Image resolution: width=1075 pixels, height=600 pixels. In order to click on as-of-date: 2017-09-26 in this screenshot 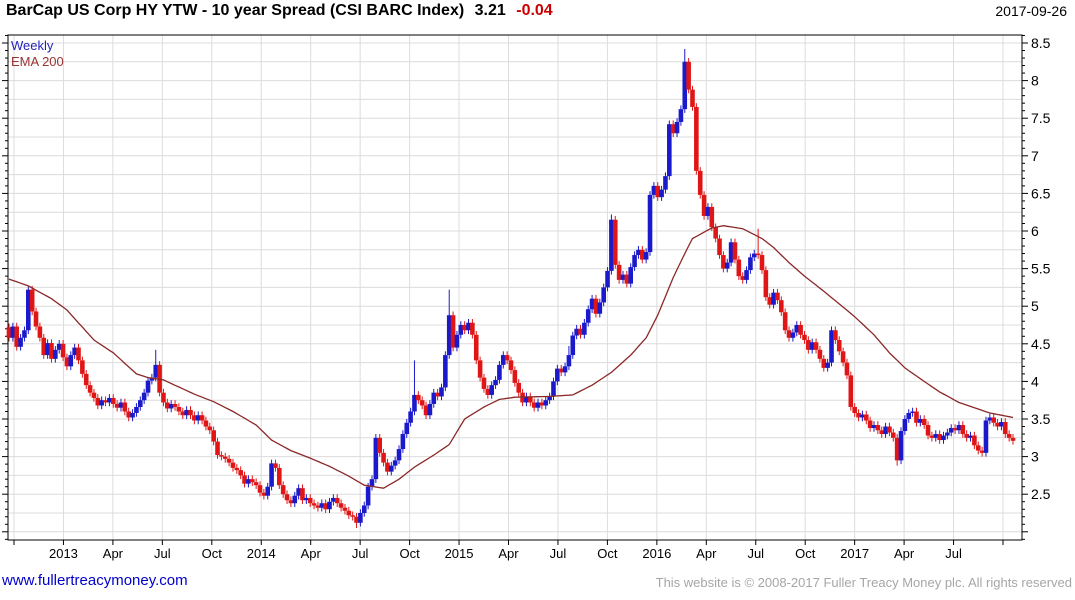, I will do `click(1031, 11)`.